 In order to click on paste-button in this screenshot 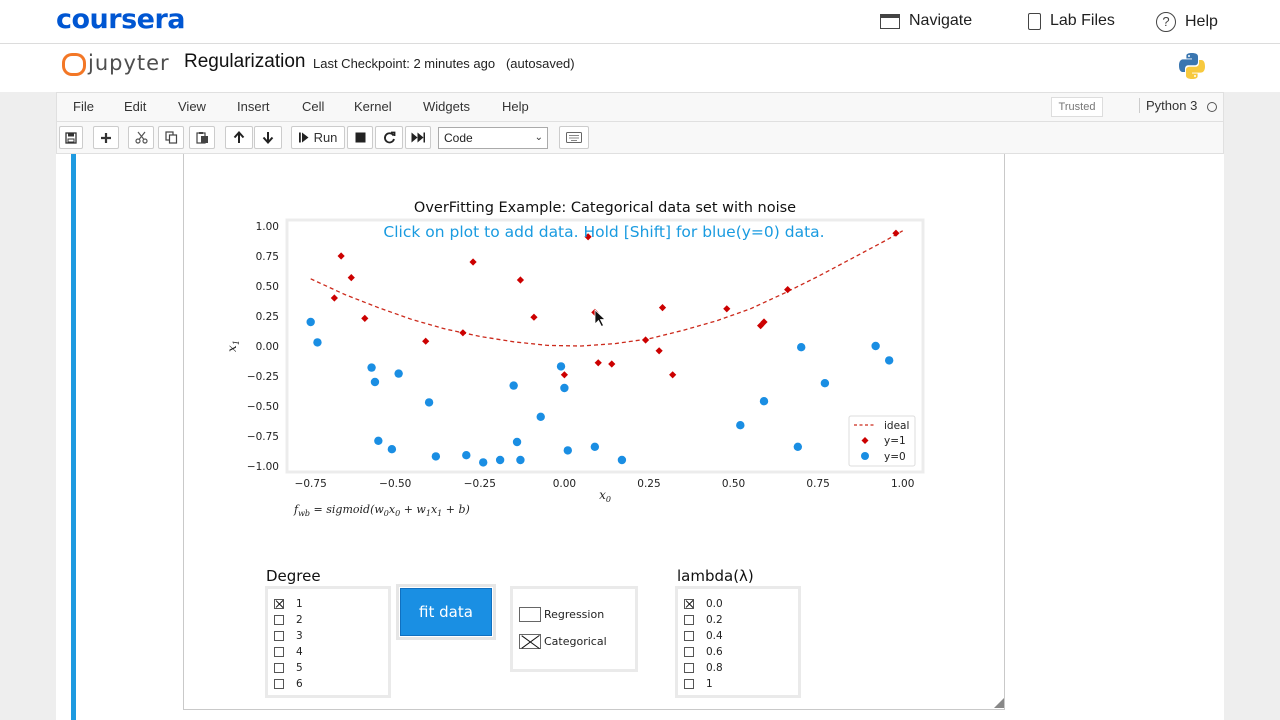, I will do `click(202, 137)`.